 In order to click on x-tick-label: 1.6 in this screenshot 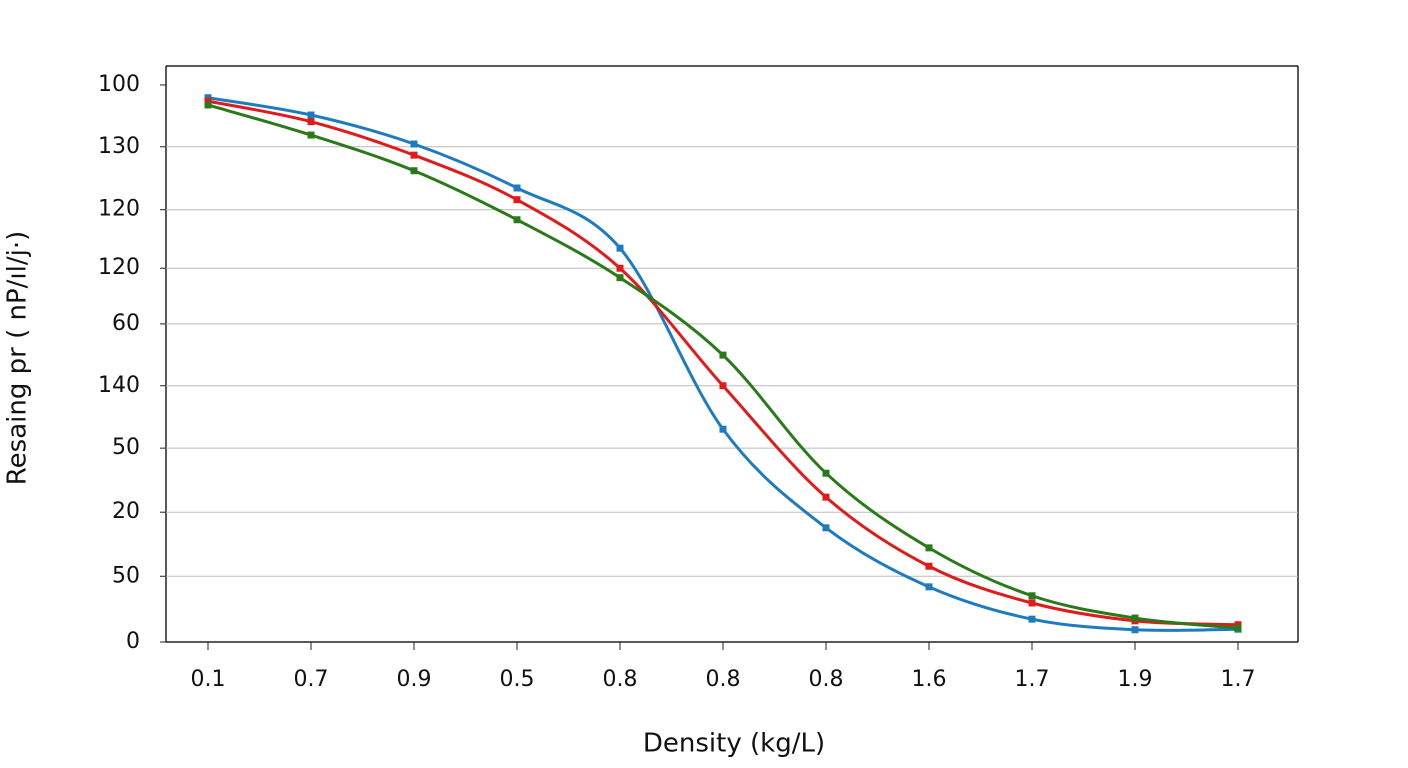, I will do `click(929, 679)`.